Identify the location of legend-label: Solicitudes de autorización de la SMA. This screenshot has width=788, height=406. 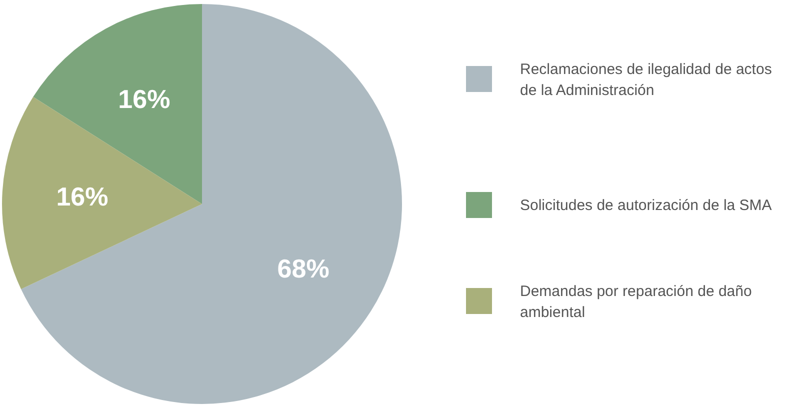
(646, 205).